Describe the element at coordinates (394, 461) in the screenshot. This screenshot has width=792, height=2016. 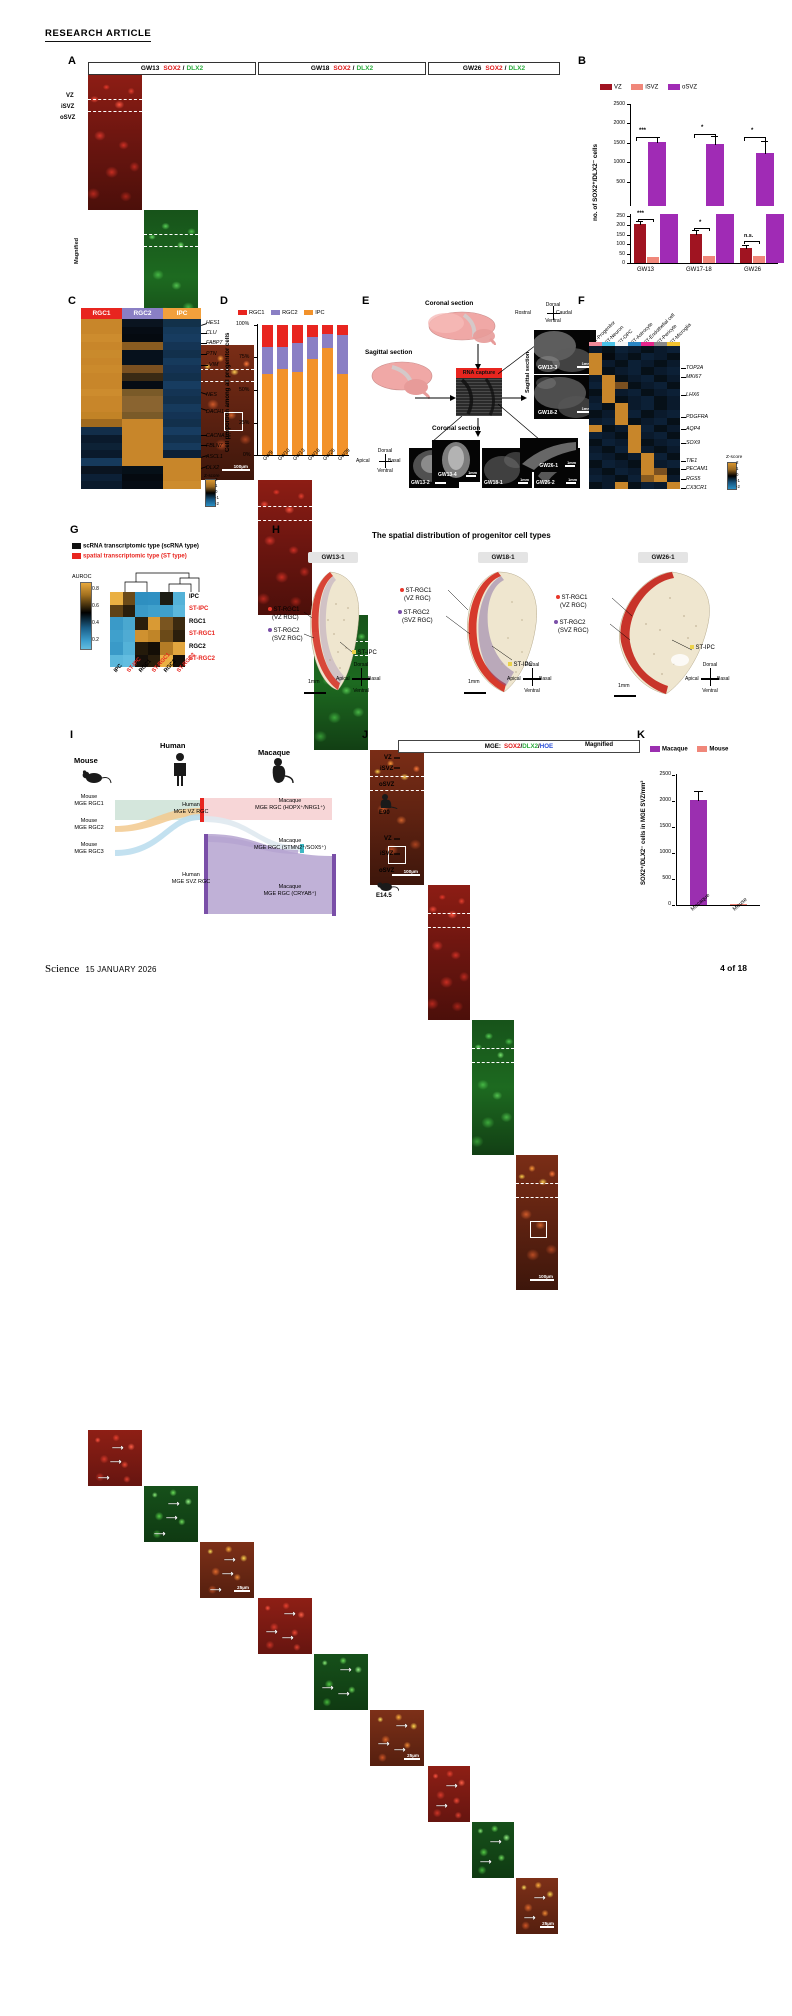
I see `orient-cor-basal: Basal` at that location.